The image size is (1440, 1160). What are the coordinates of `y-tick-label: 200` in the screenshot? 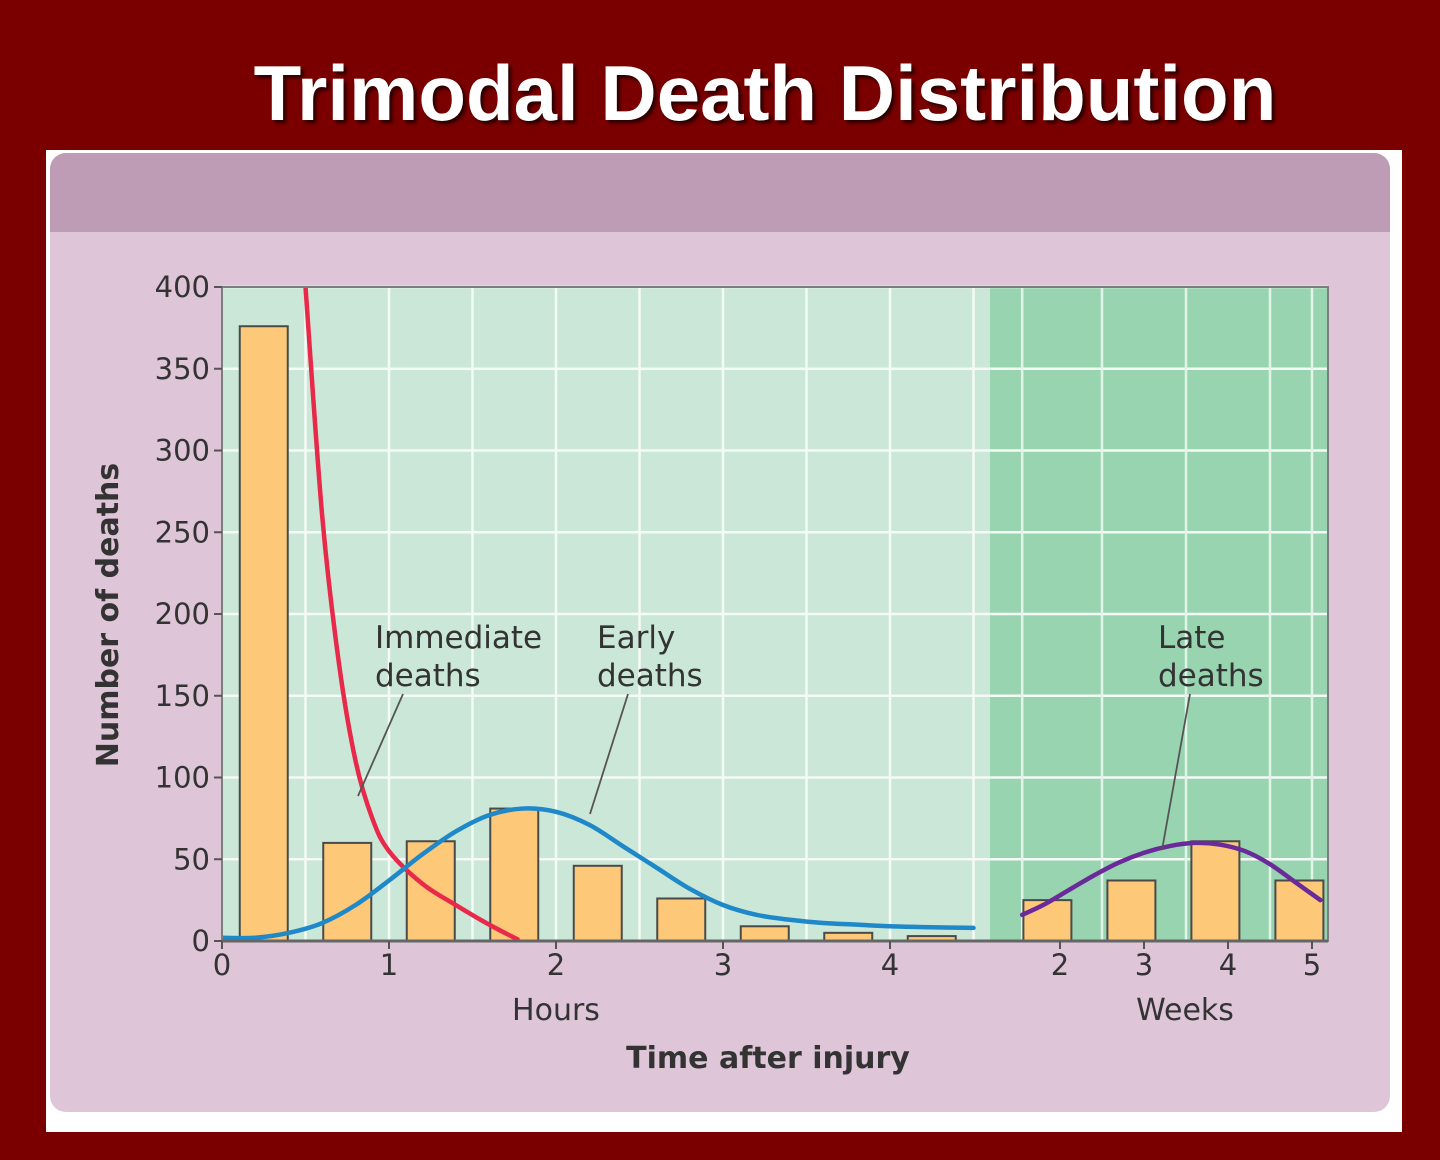 It's located at (182, 614).